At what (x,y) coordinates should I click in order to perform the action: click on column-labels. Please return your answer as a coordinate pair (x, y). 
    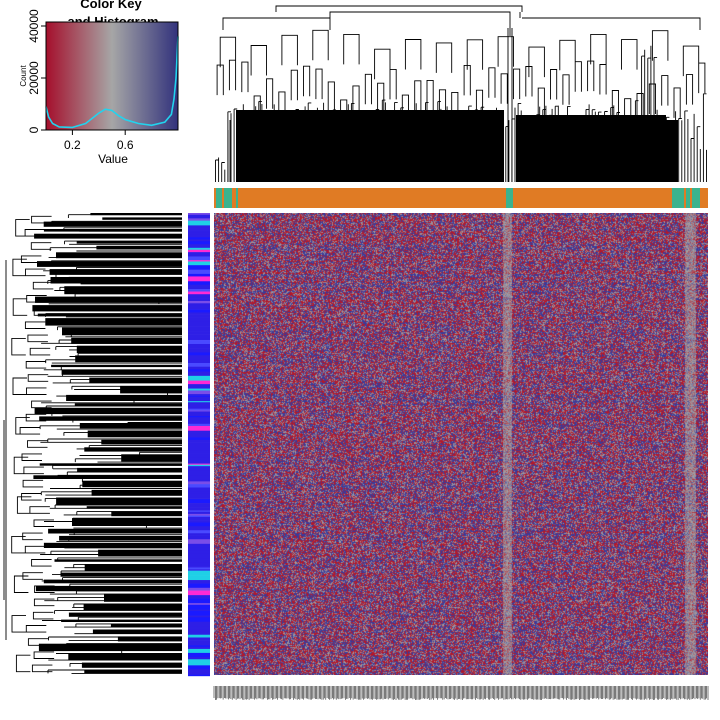
    Looking at the image, I should click on (461, 693).